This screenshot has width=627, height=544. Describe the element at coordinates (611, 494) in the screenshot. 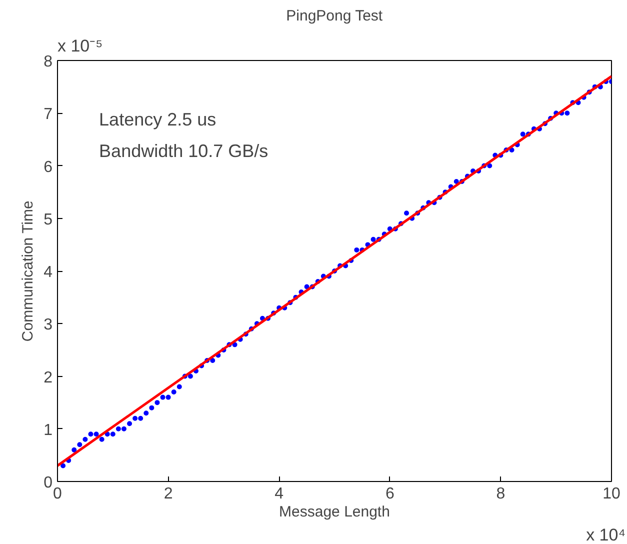

I see `x-tick-label: 10` at that location.